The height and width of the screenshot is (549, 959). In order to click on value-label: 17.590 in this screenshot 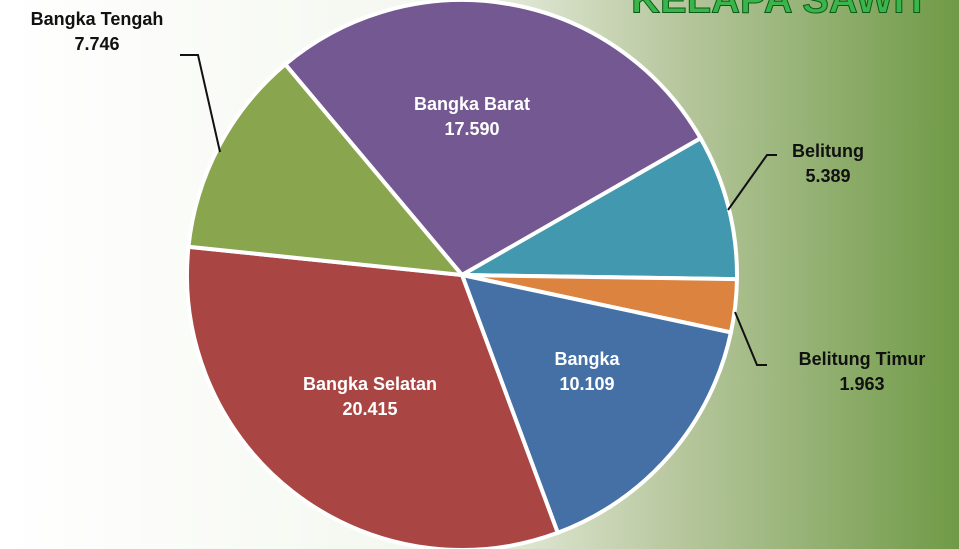, I will do `click(471, 129)`.